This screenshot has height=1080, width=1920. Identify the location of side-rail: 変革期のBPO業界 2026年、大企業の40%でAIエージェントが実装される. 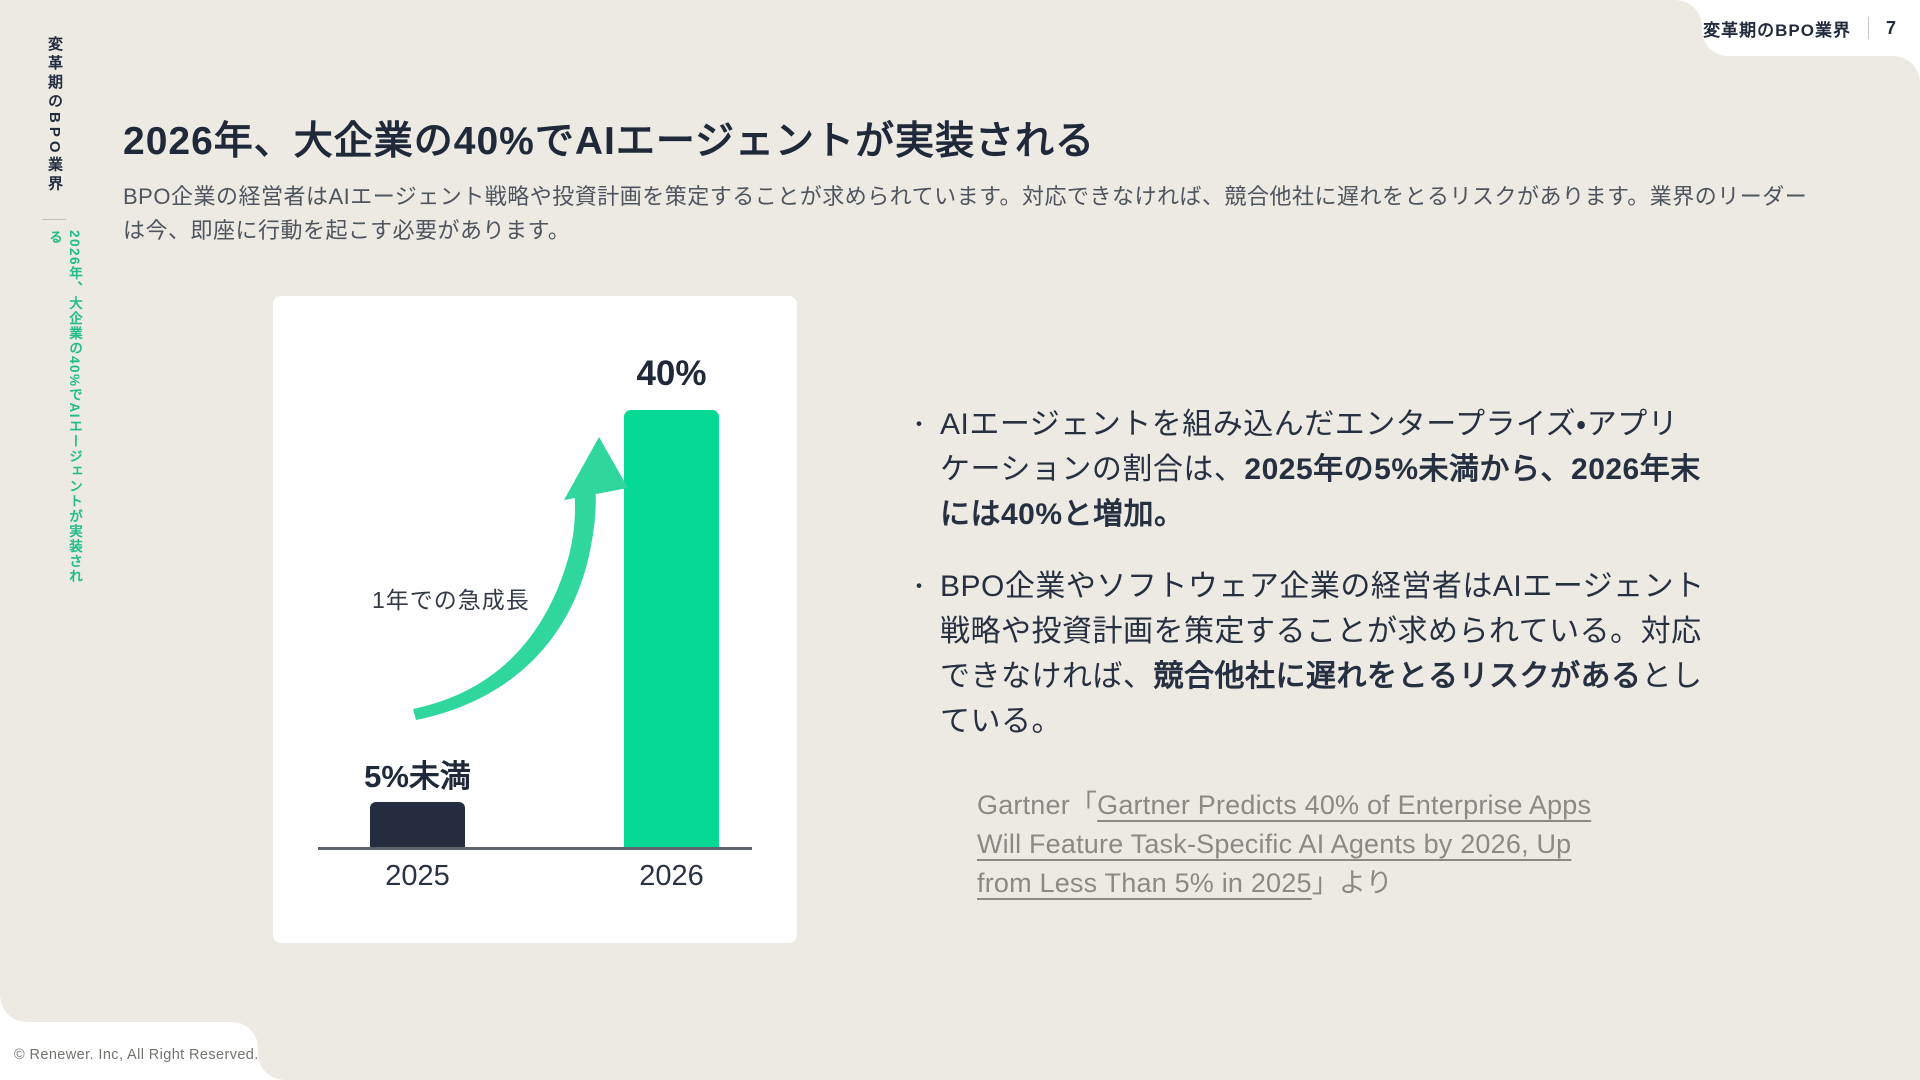
(63, 313).